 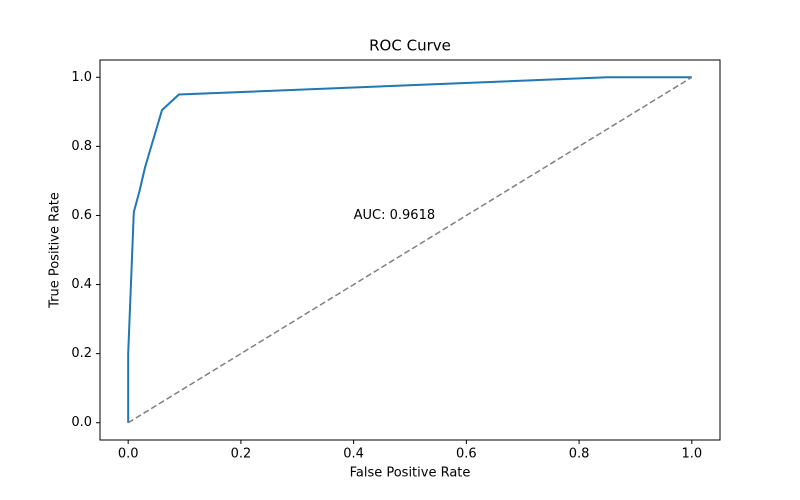 I want to click on y-tick-label: 1.0, so click(x=81, y=77).